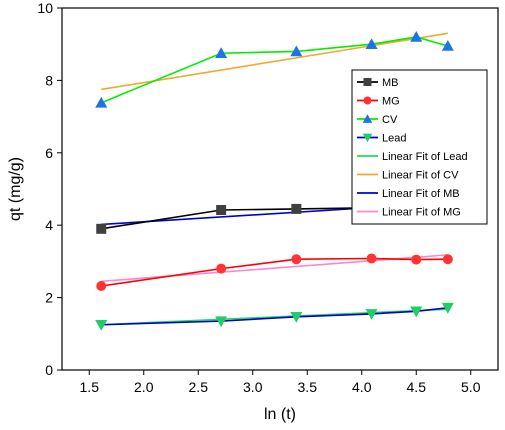 The height and width of the screenshot is (430, 505). Describe the element at coordinates (394, 139) in the screenshot. I see `legend-label: Lead` at that location.